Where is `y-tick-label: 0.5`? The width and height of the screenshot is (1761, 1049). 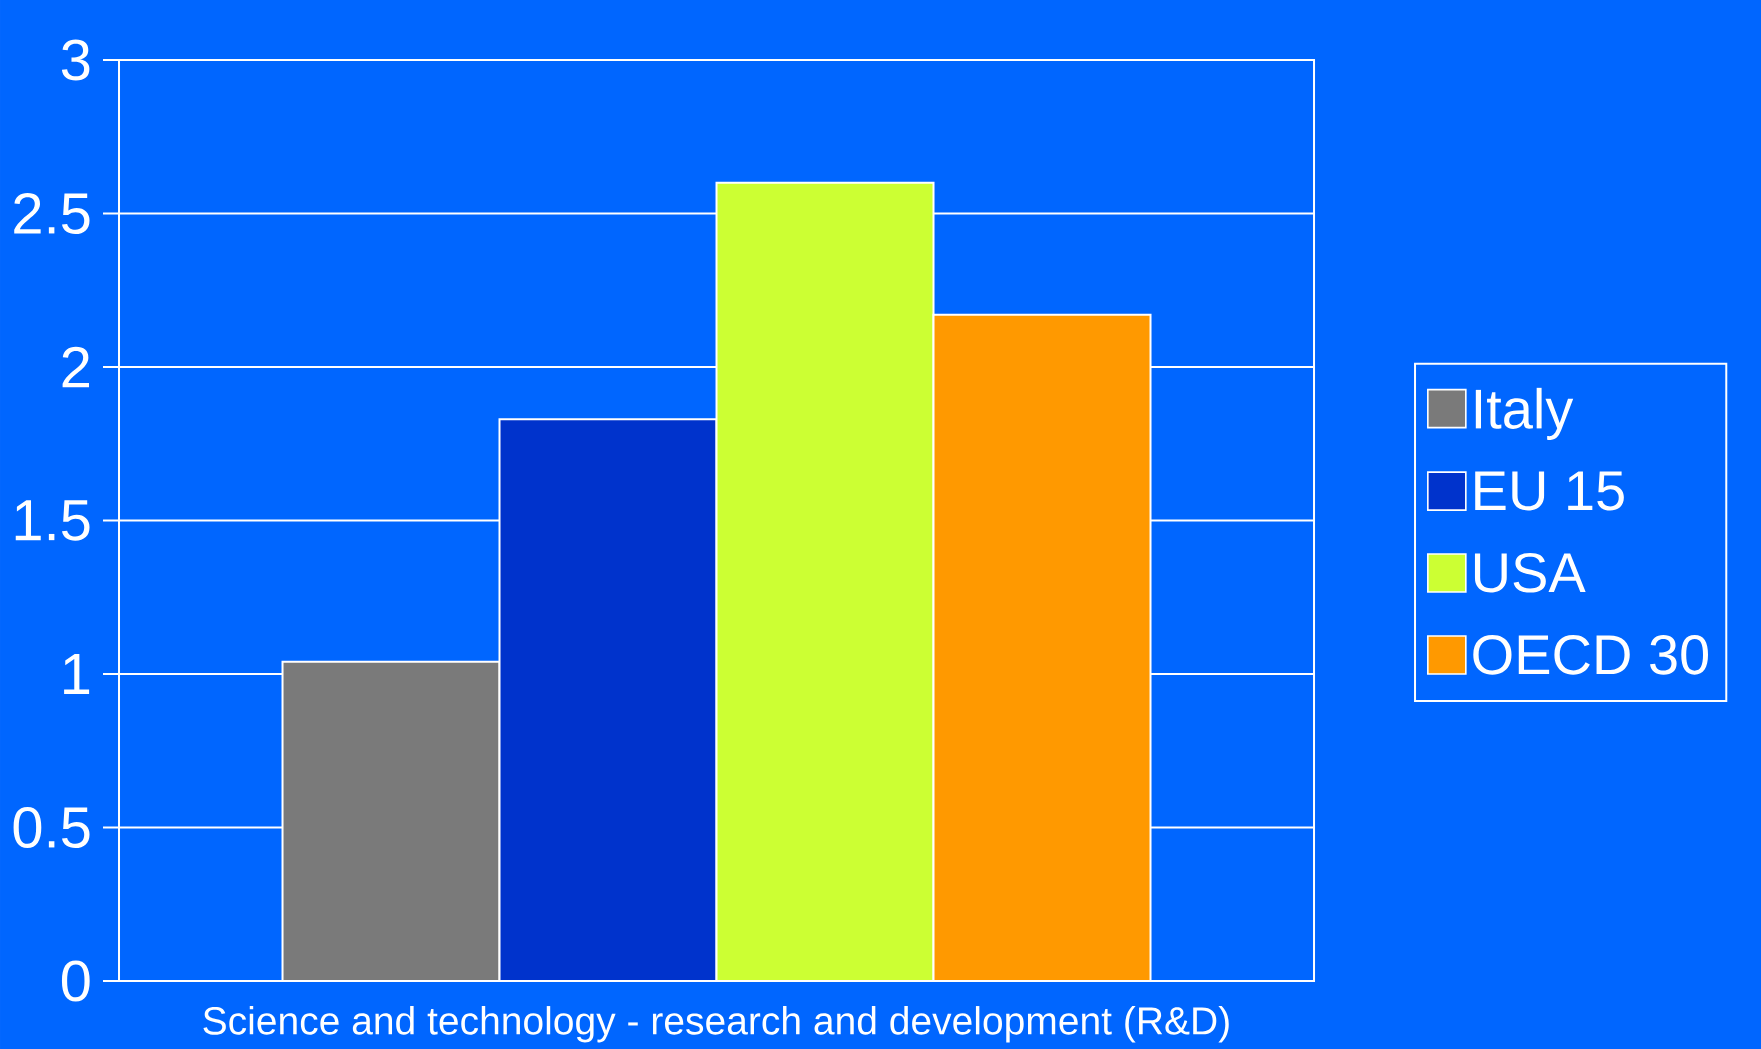 y-tick-label: 0.5 is located at coordinates (51, 827).